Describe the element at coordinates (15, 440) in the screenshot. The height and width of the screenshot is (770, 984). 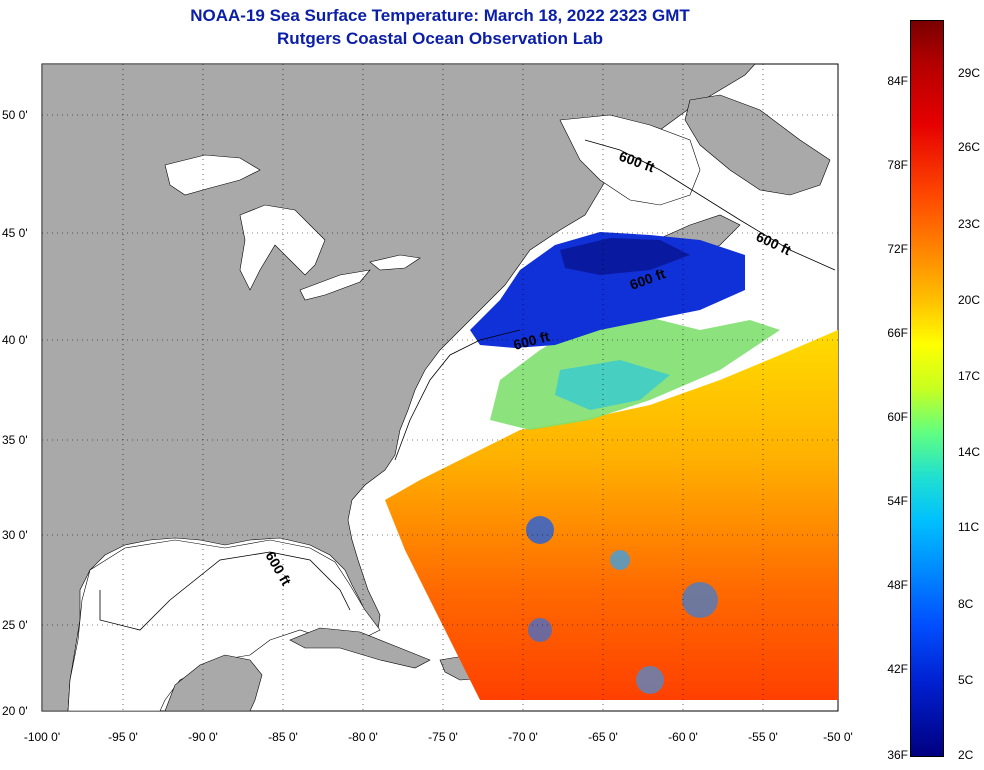
I see `lat-label: 35 0'` at that location.